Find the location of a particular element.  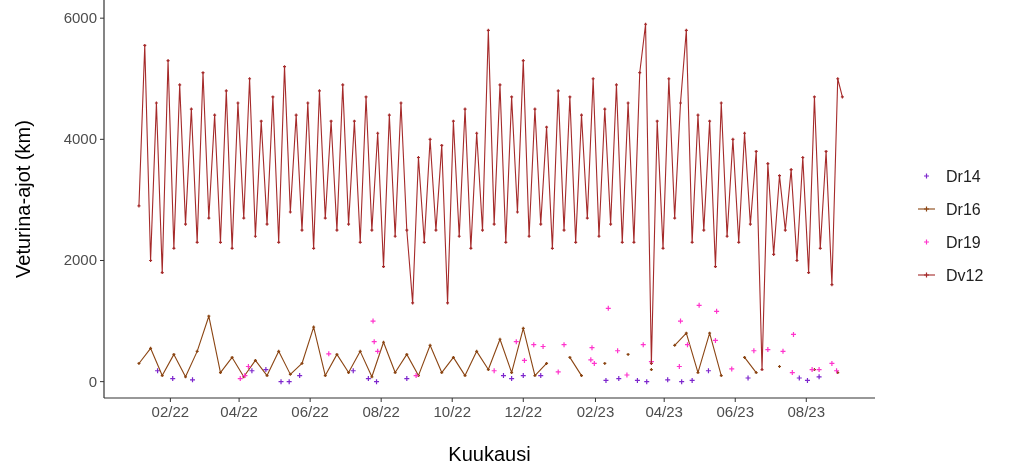

x-axis-title: Kuukausi is located at coordinates (489, 454).